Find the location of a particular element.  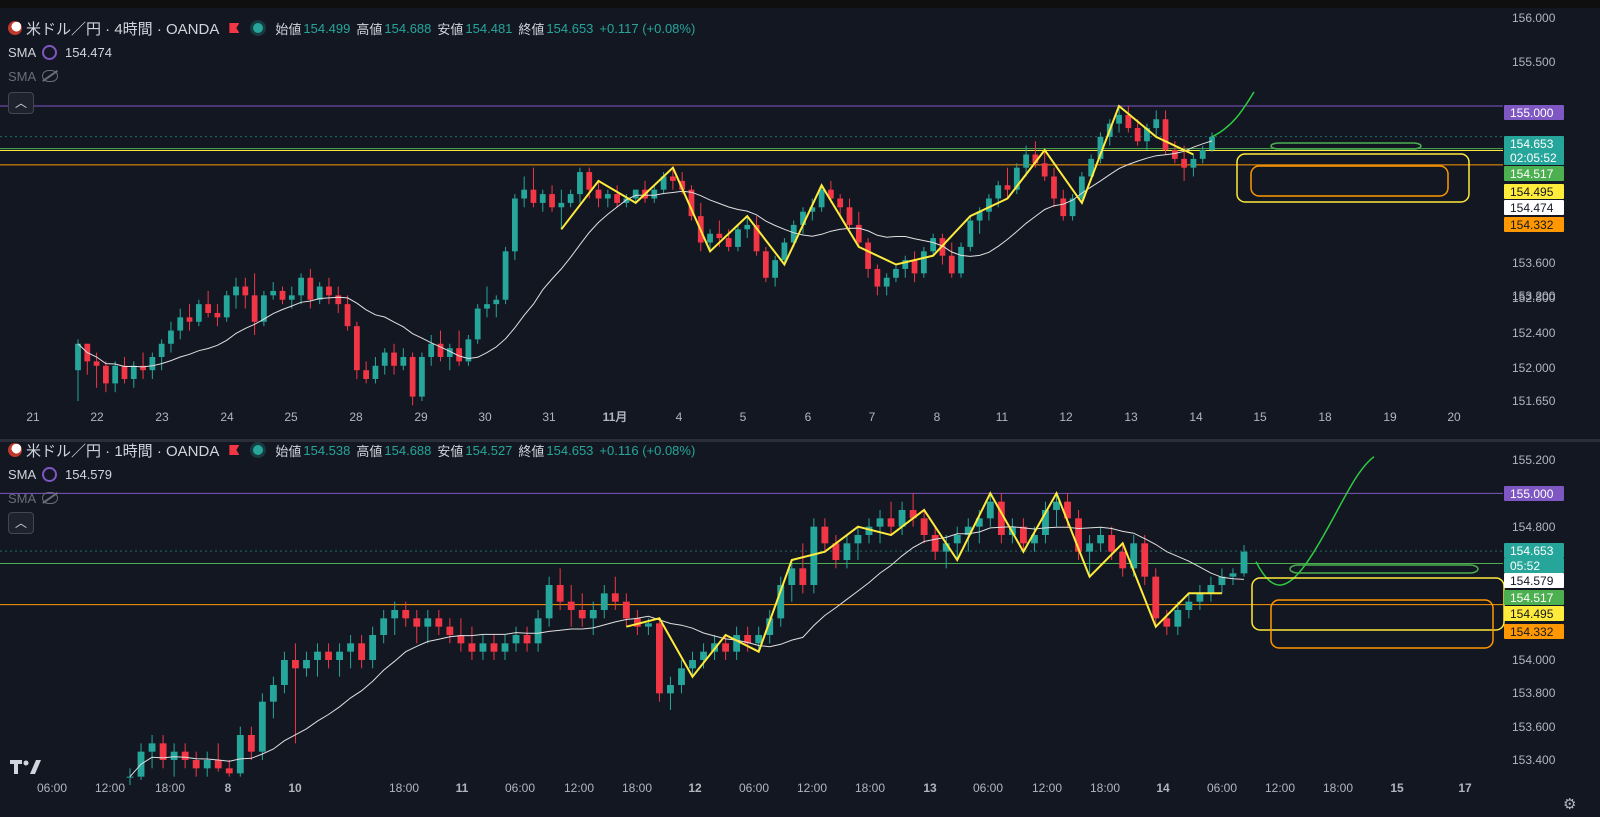

projection-annotation is located at coordinates (1233, 114).